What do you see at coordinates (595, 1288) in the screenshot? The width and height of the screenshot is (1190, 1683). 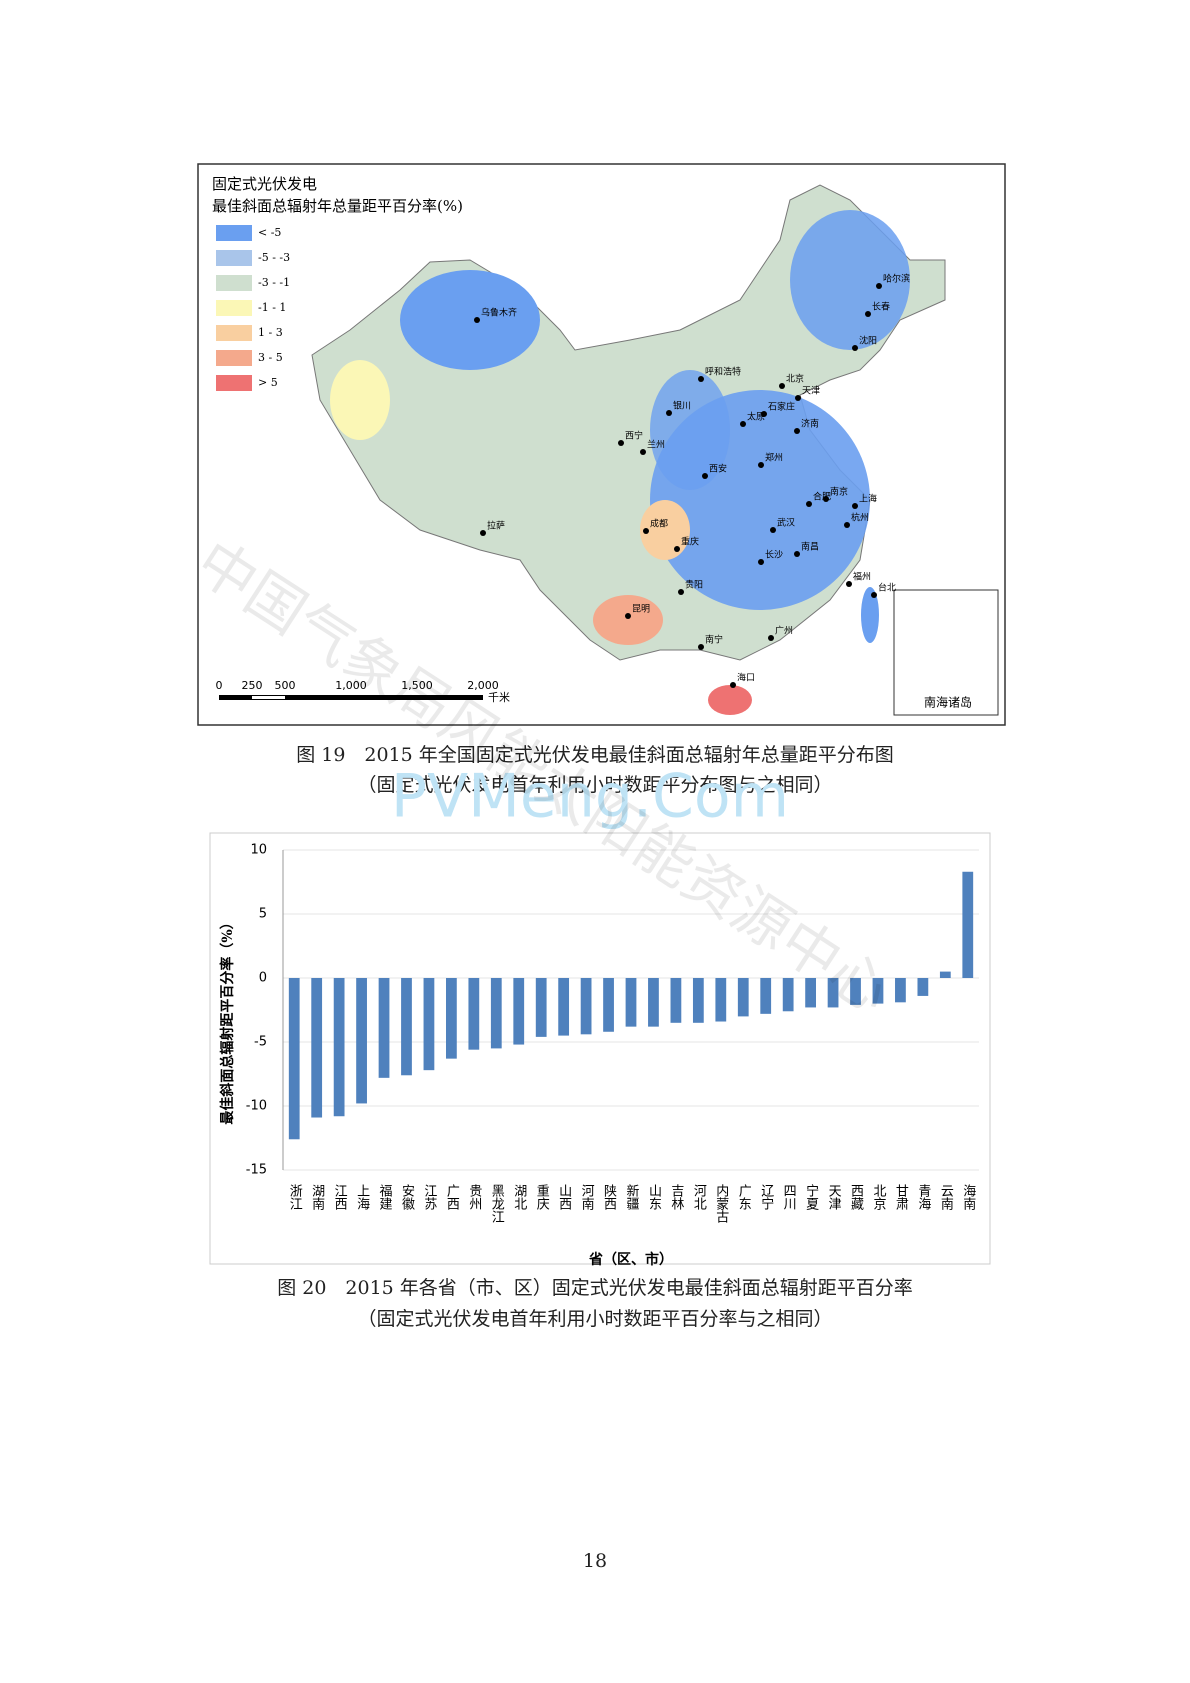 I see `caption: 图 20 2015 年各省（市、区）固定式光伏发电最佳斜面总辐射距平百分率` at bounding box center [595, 1288].